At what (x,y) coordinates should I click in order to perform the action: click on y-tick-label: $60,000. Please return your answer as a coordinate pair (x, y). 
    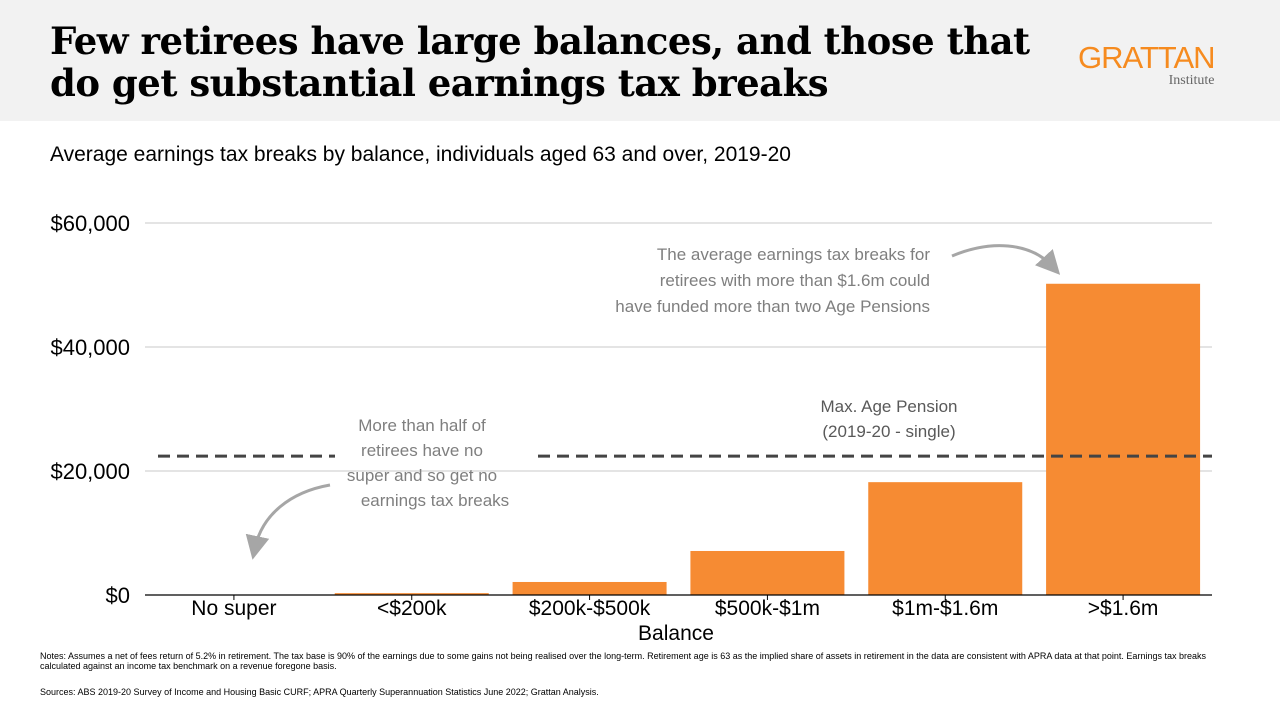
    Looking at the image, I should click on (90, 223).